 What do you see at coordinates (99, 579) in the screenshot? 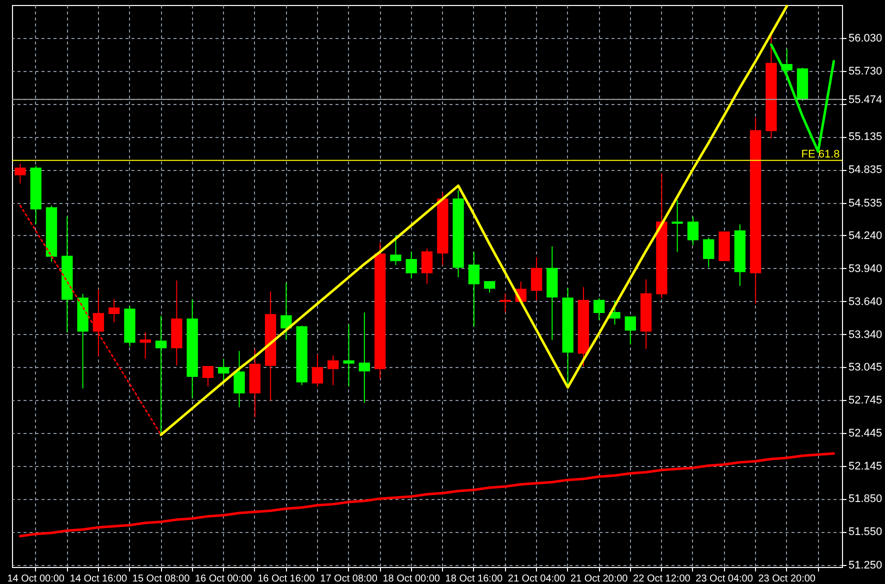
I see `x-tick-label: 14 Oct 16:00` at bounding box center [99, 579].